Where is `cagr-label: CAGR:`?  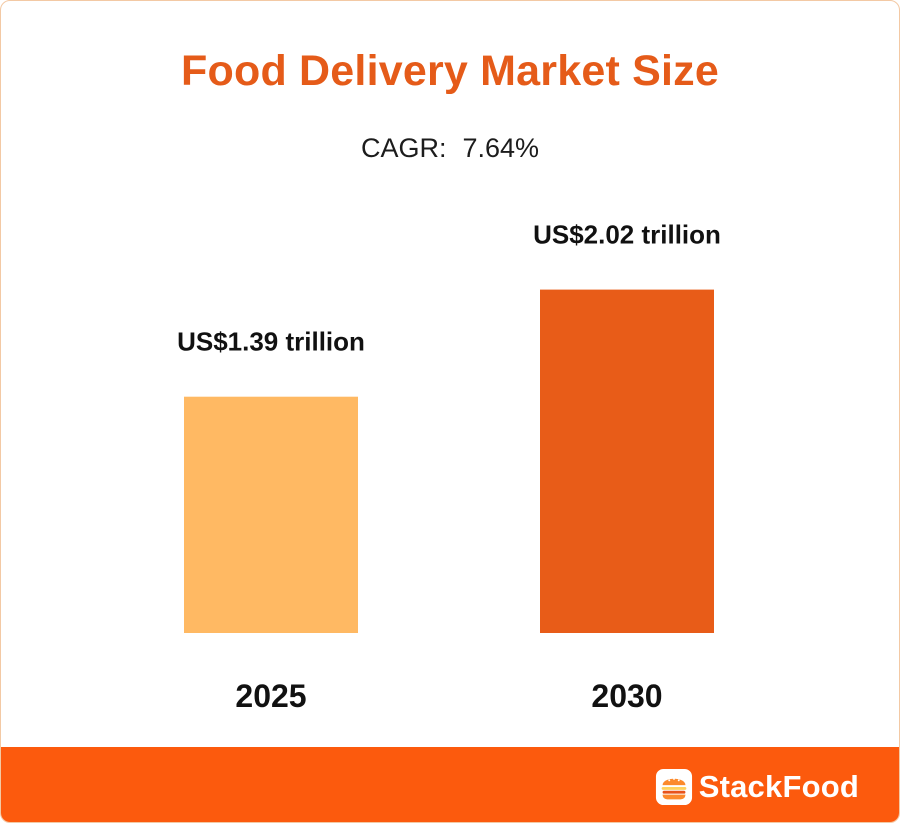
cagr-label: CAGR: is located at coordinates (403, 148).